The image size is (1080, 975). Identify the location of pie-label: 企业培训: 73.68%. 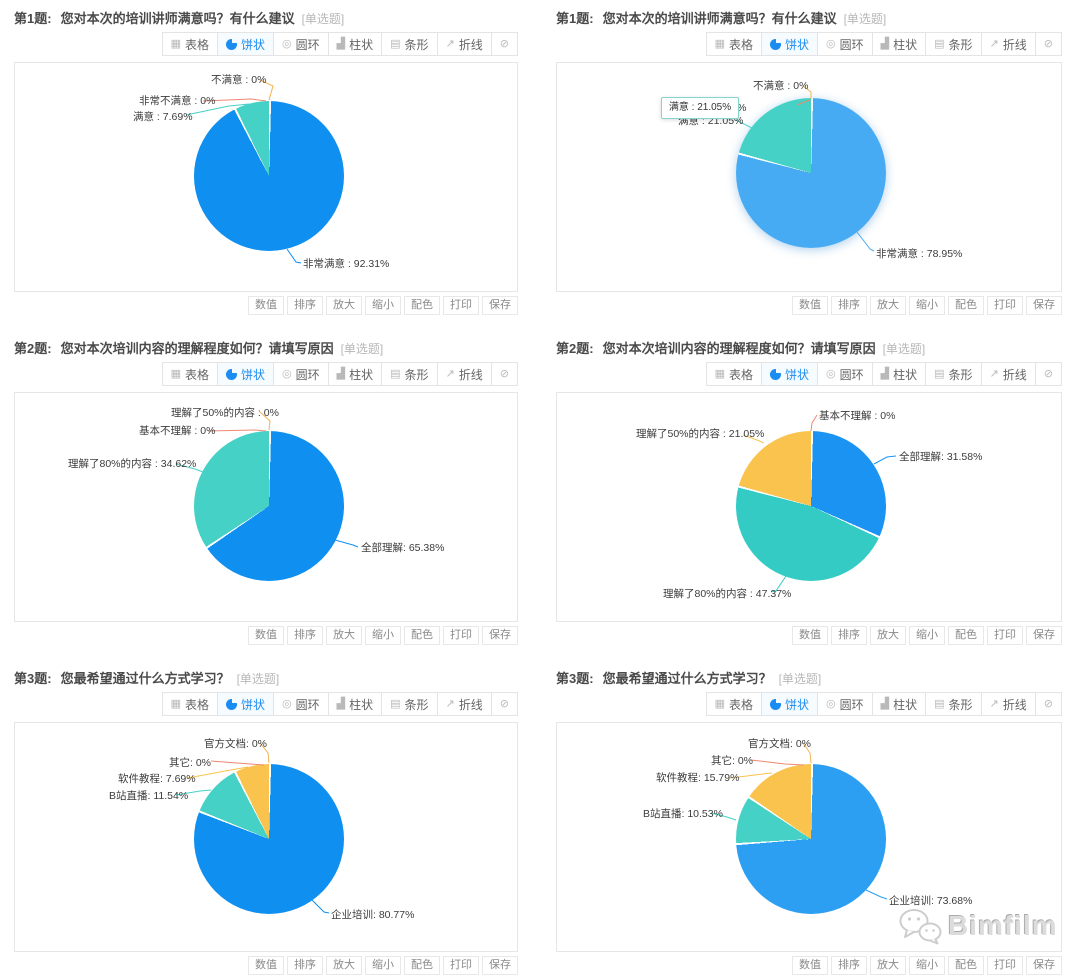
(931, 901).